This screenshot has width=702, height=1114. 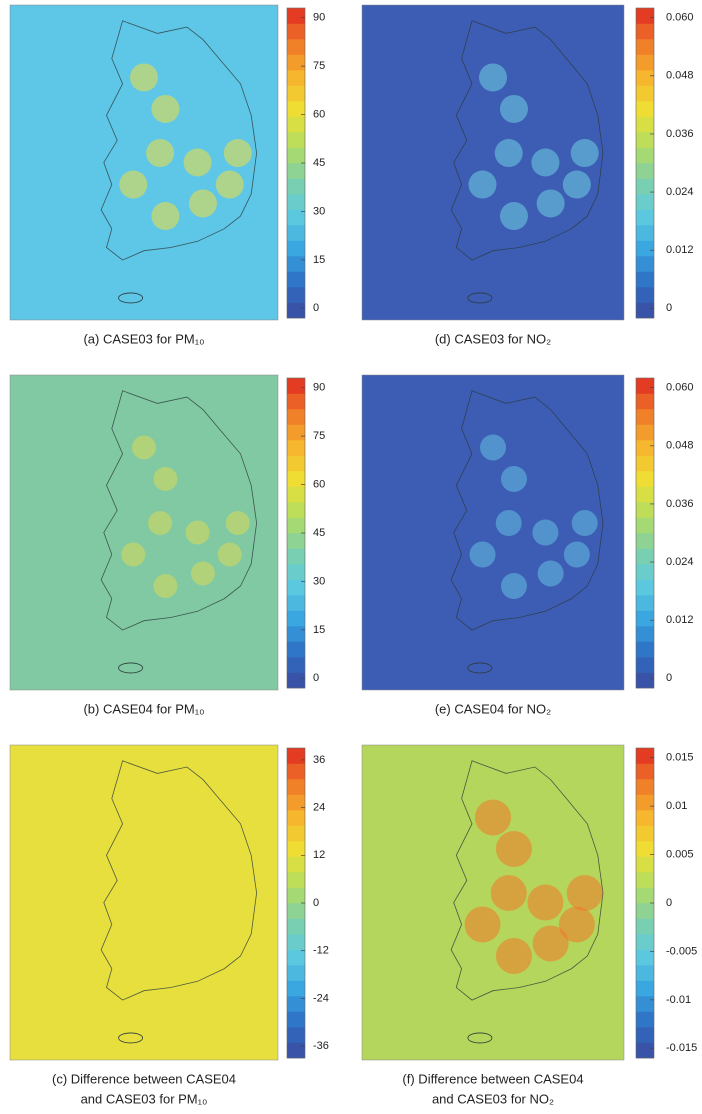 I want to click on colorbar-tick-label: 90, so click(x=319, y=388).